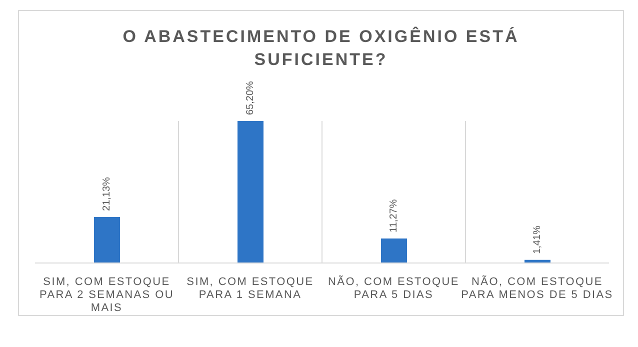 The image size is (638, 347). Describe the element at coordinates (250, 97) in the screenshot. I see `data-label: 65,20%` at that location.